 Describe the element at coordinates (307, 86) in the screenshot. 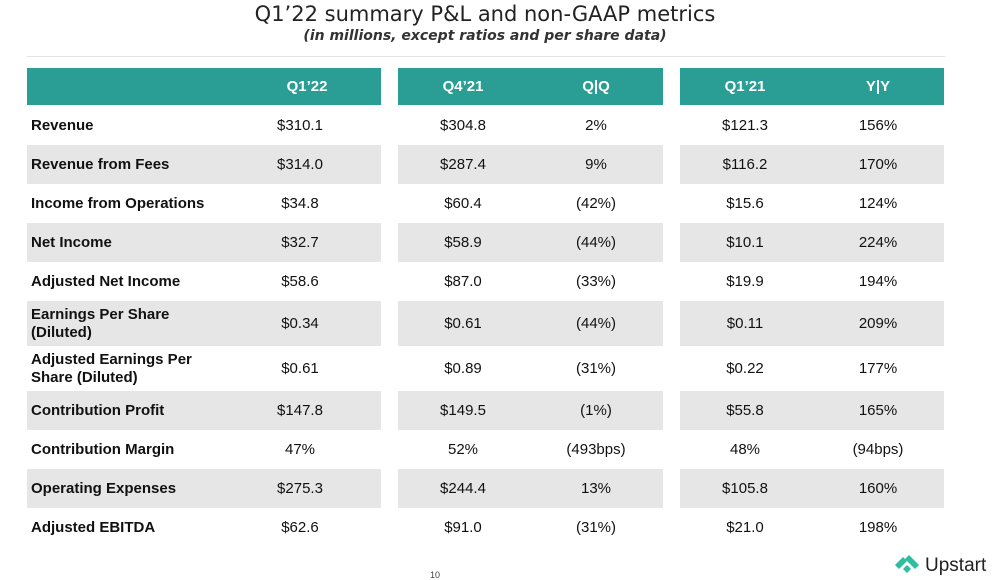

I see `header-q1-22: Q1’22` at that location.